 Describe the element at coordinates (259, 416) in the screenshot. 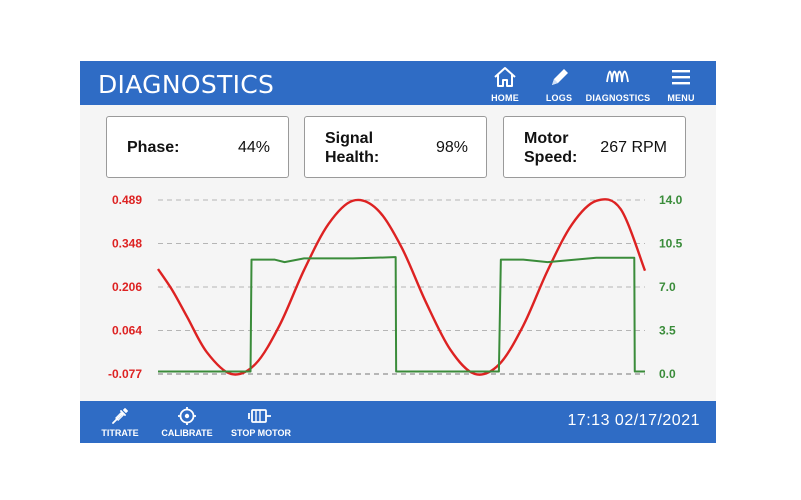

I see `motor-icon` at that location.